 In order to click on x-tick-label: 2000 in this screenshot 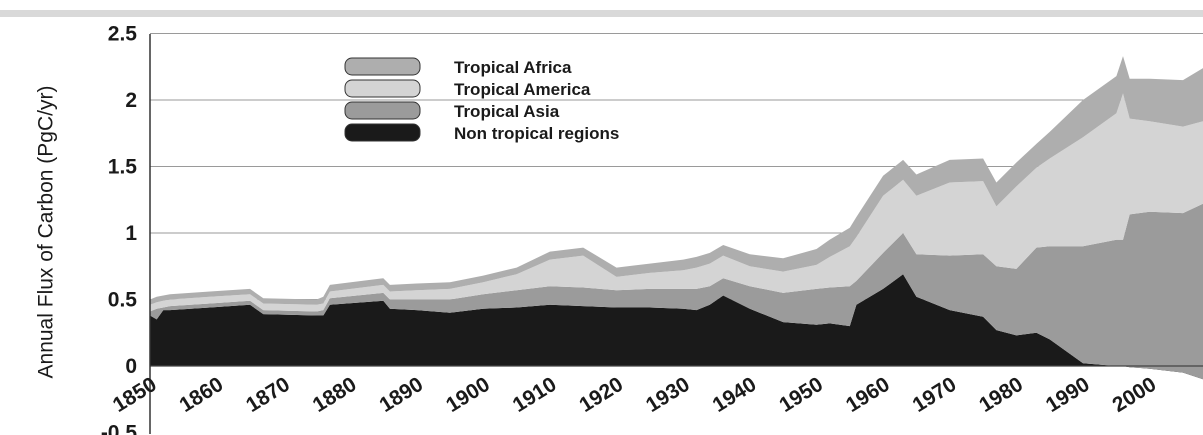, I will do `click(1135, 395)`.